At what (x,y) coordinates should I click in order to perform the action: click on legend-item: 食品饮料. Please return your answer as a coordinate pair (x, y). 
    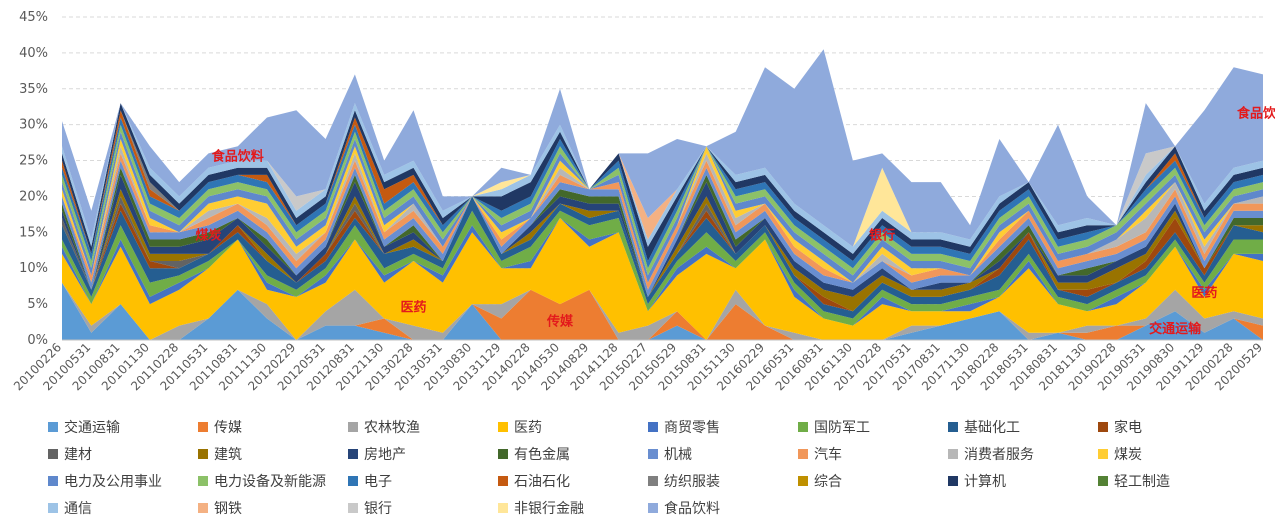
    Looking at the image, I should click on (723, 507).